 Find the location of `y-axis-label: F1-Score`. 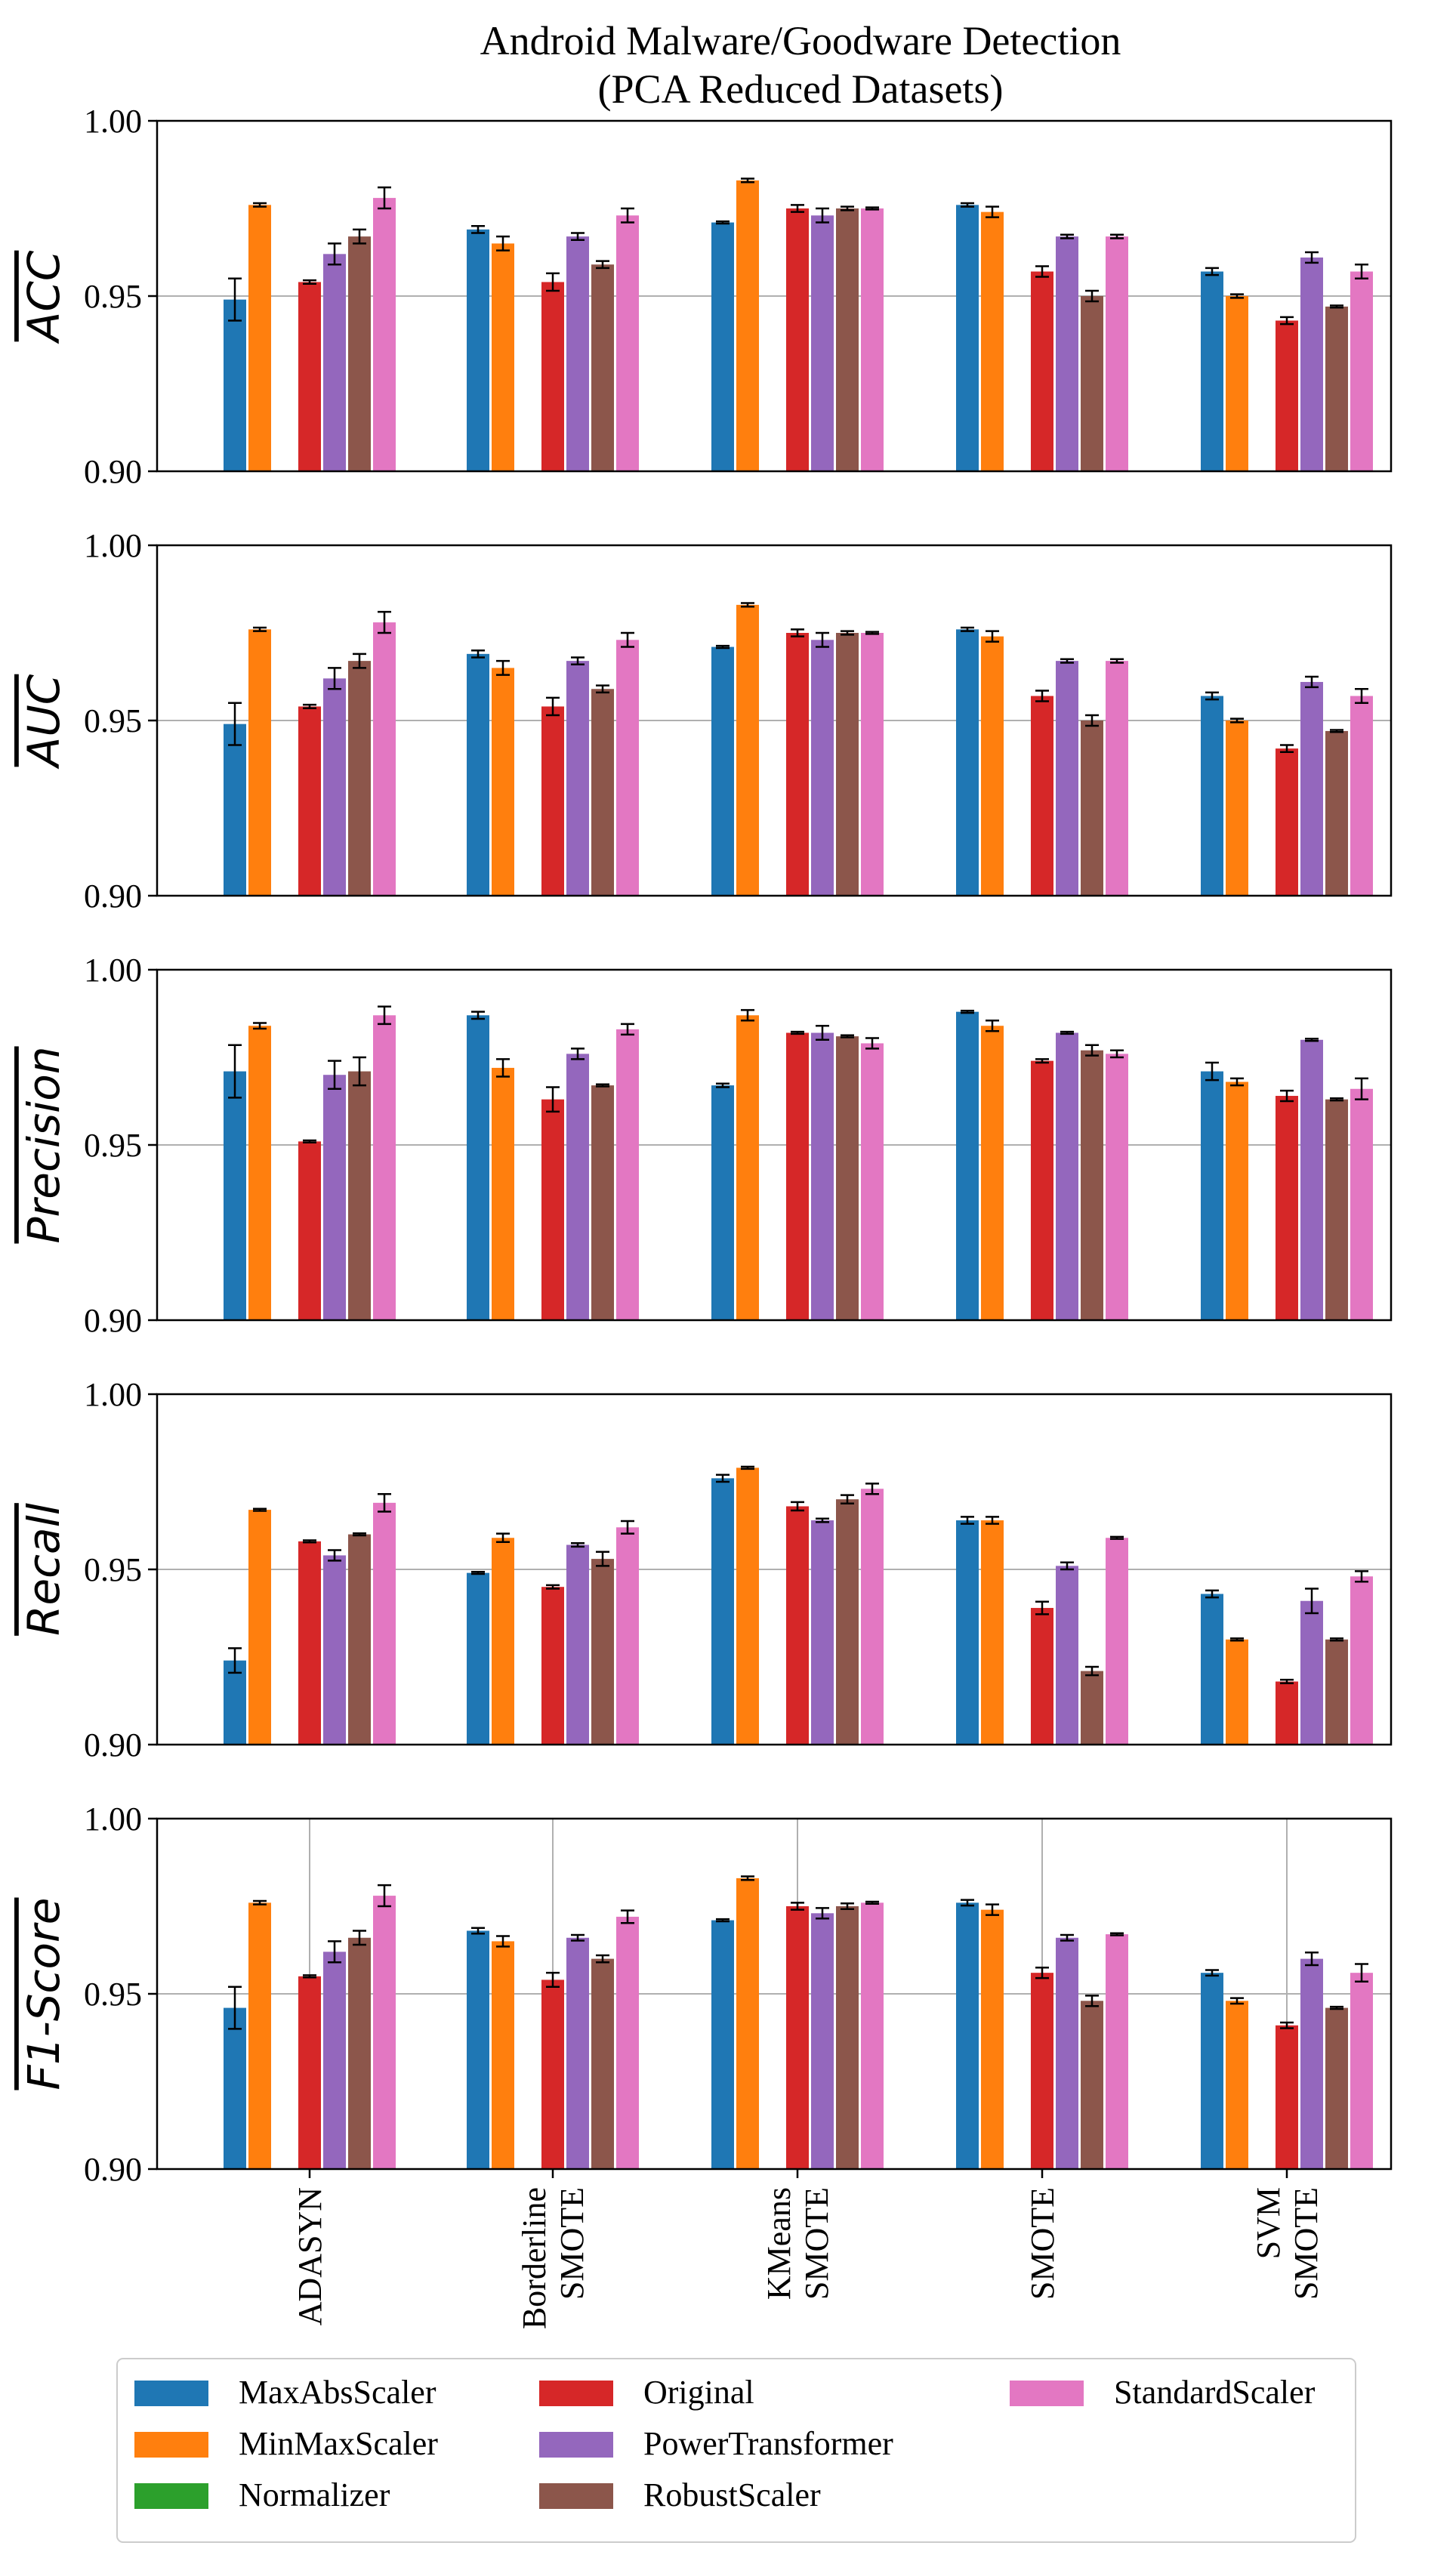

y-axis-label: F1-Score is located at coordinates (43, 1994).